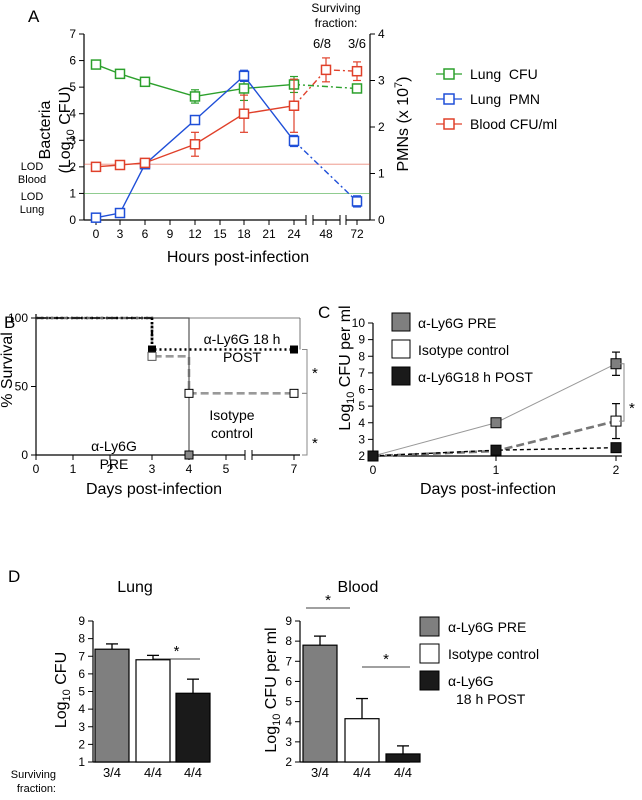 The width and height of the screenshot is (642, 800). Describe the element at coordinates (315, 373) in the screenshot. I see `panel-b-sig-1: *` at that location.